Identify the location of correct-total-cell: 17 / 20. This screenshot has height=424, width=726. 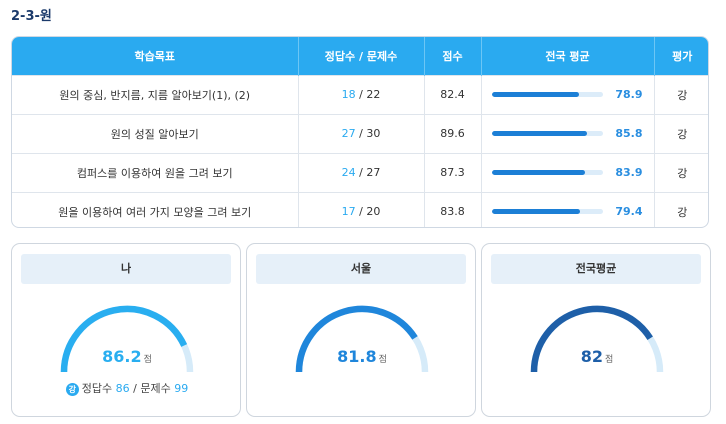
(361, 209).